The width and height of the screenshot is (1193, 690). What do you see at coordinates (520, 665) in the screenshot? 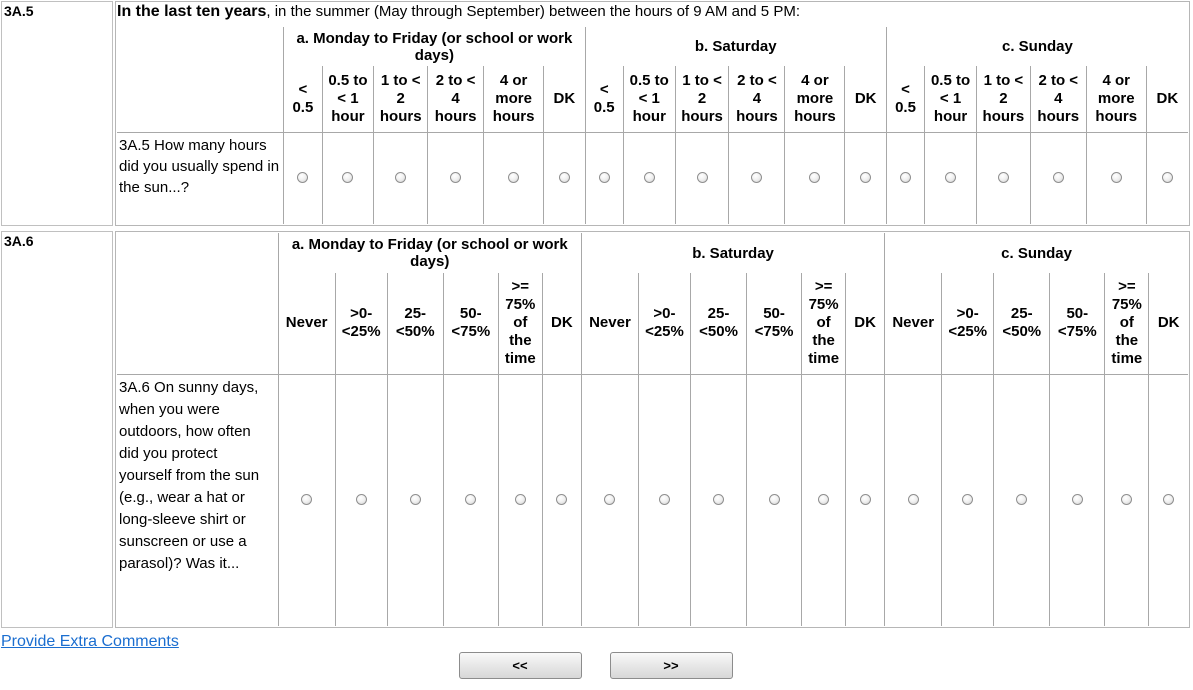
I see `previous-page-button: <<` at bounding box center [520, 665].